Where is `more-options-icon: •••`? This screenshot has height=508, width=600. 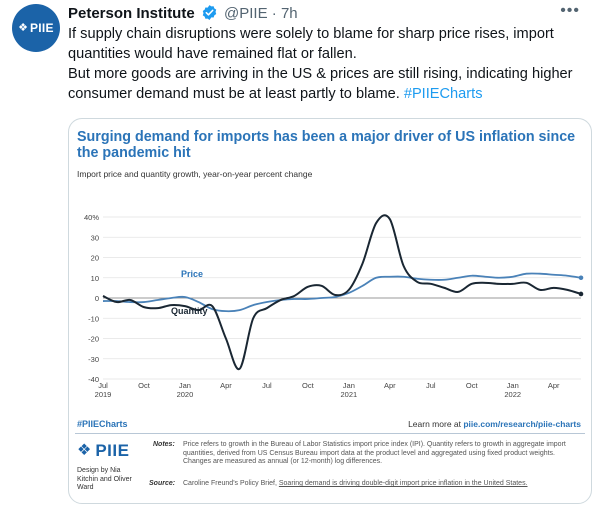
more-options-icon: ••• is located at coordinates (570, 10).